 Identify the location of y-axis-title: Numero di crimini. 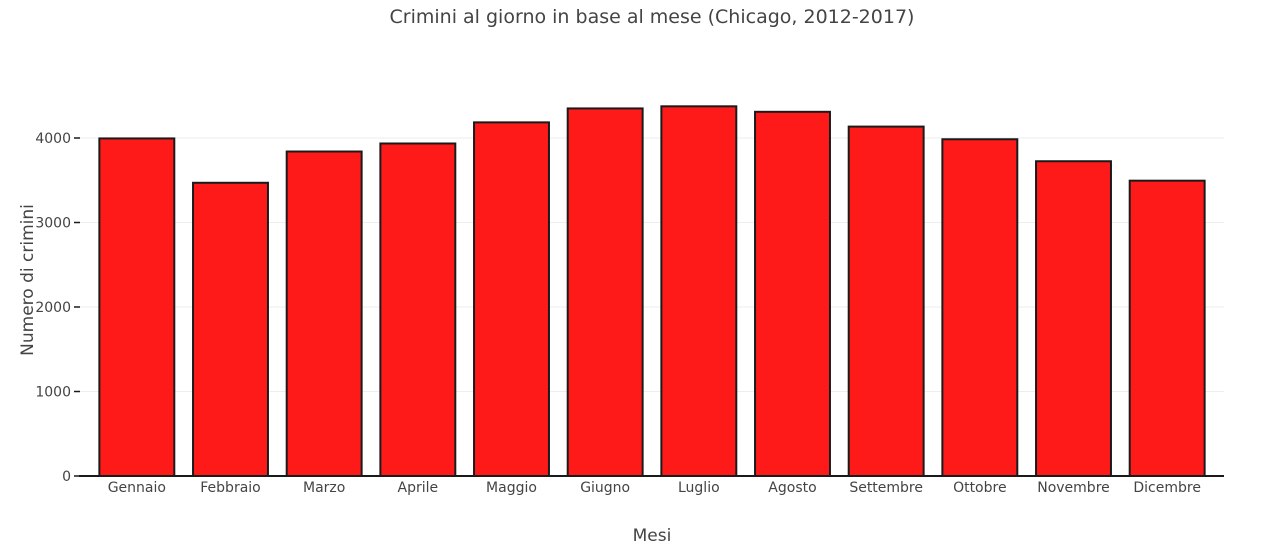
(28, 280).